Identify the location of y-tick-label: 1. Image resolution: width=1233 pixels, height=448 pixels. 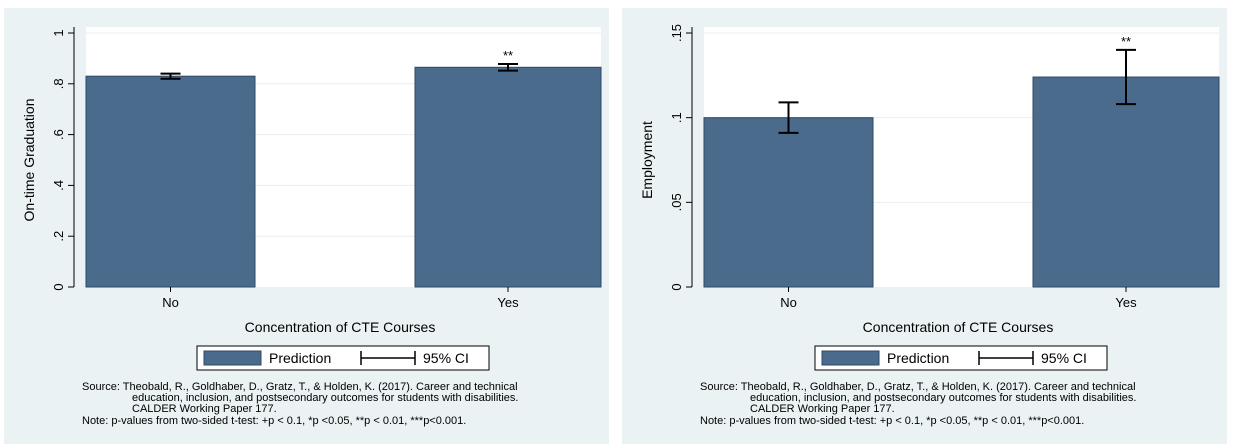
(58, 32).